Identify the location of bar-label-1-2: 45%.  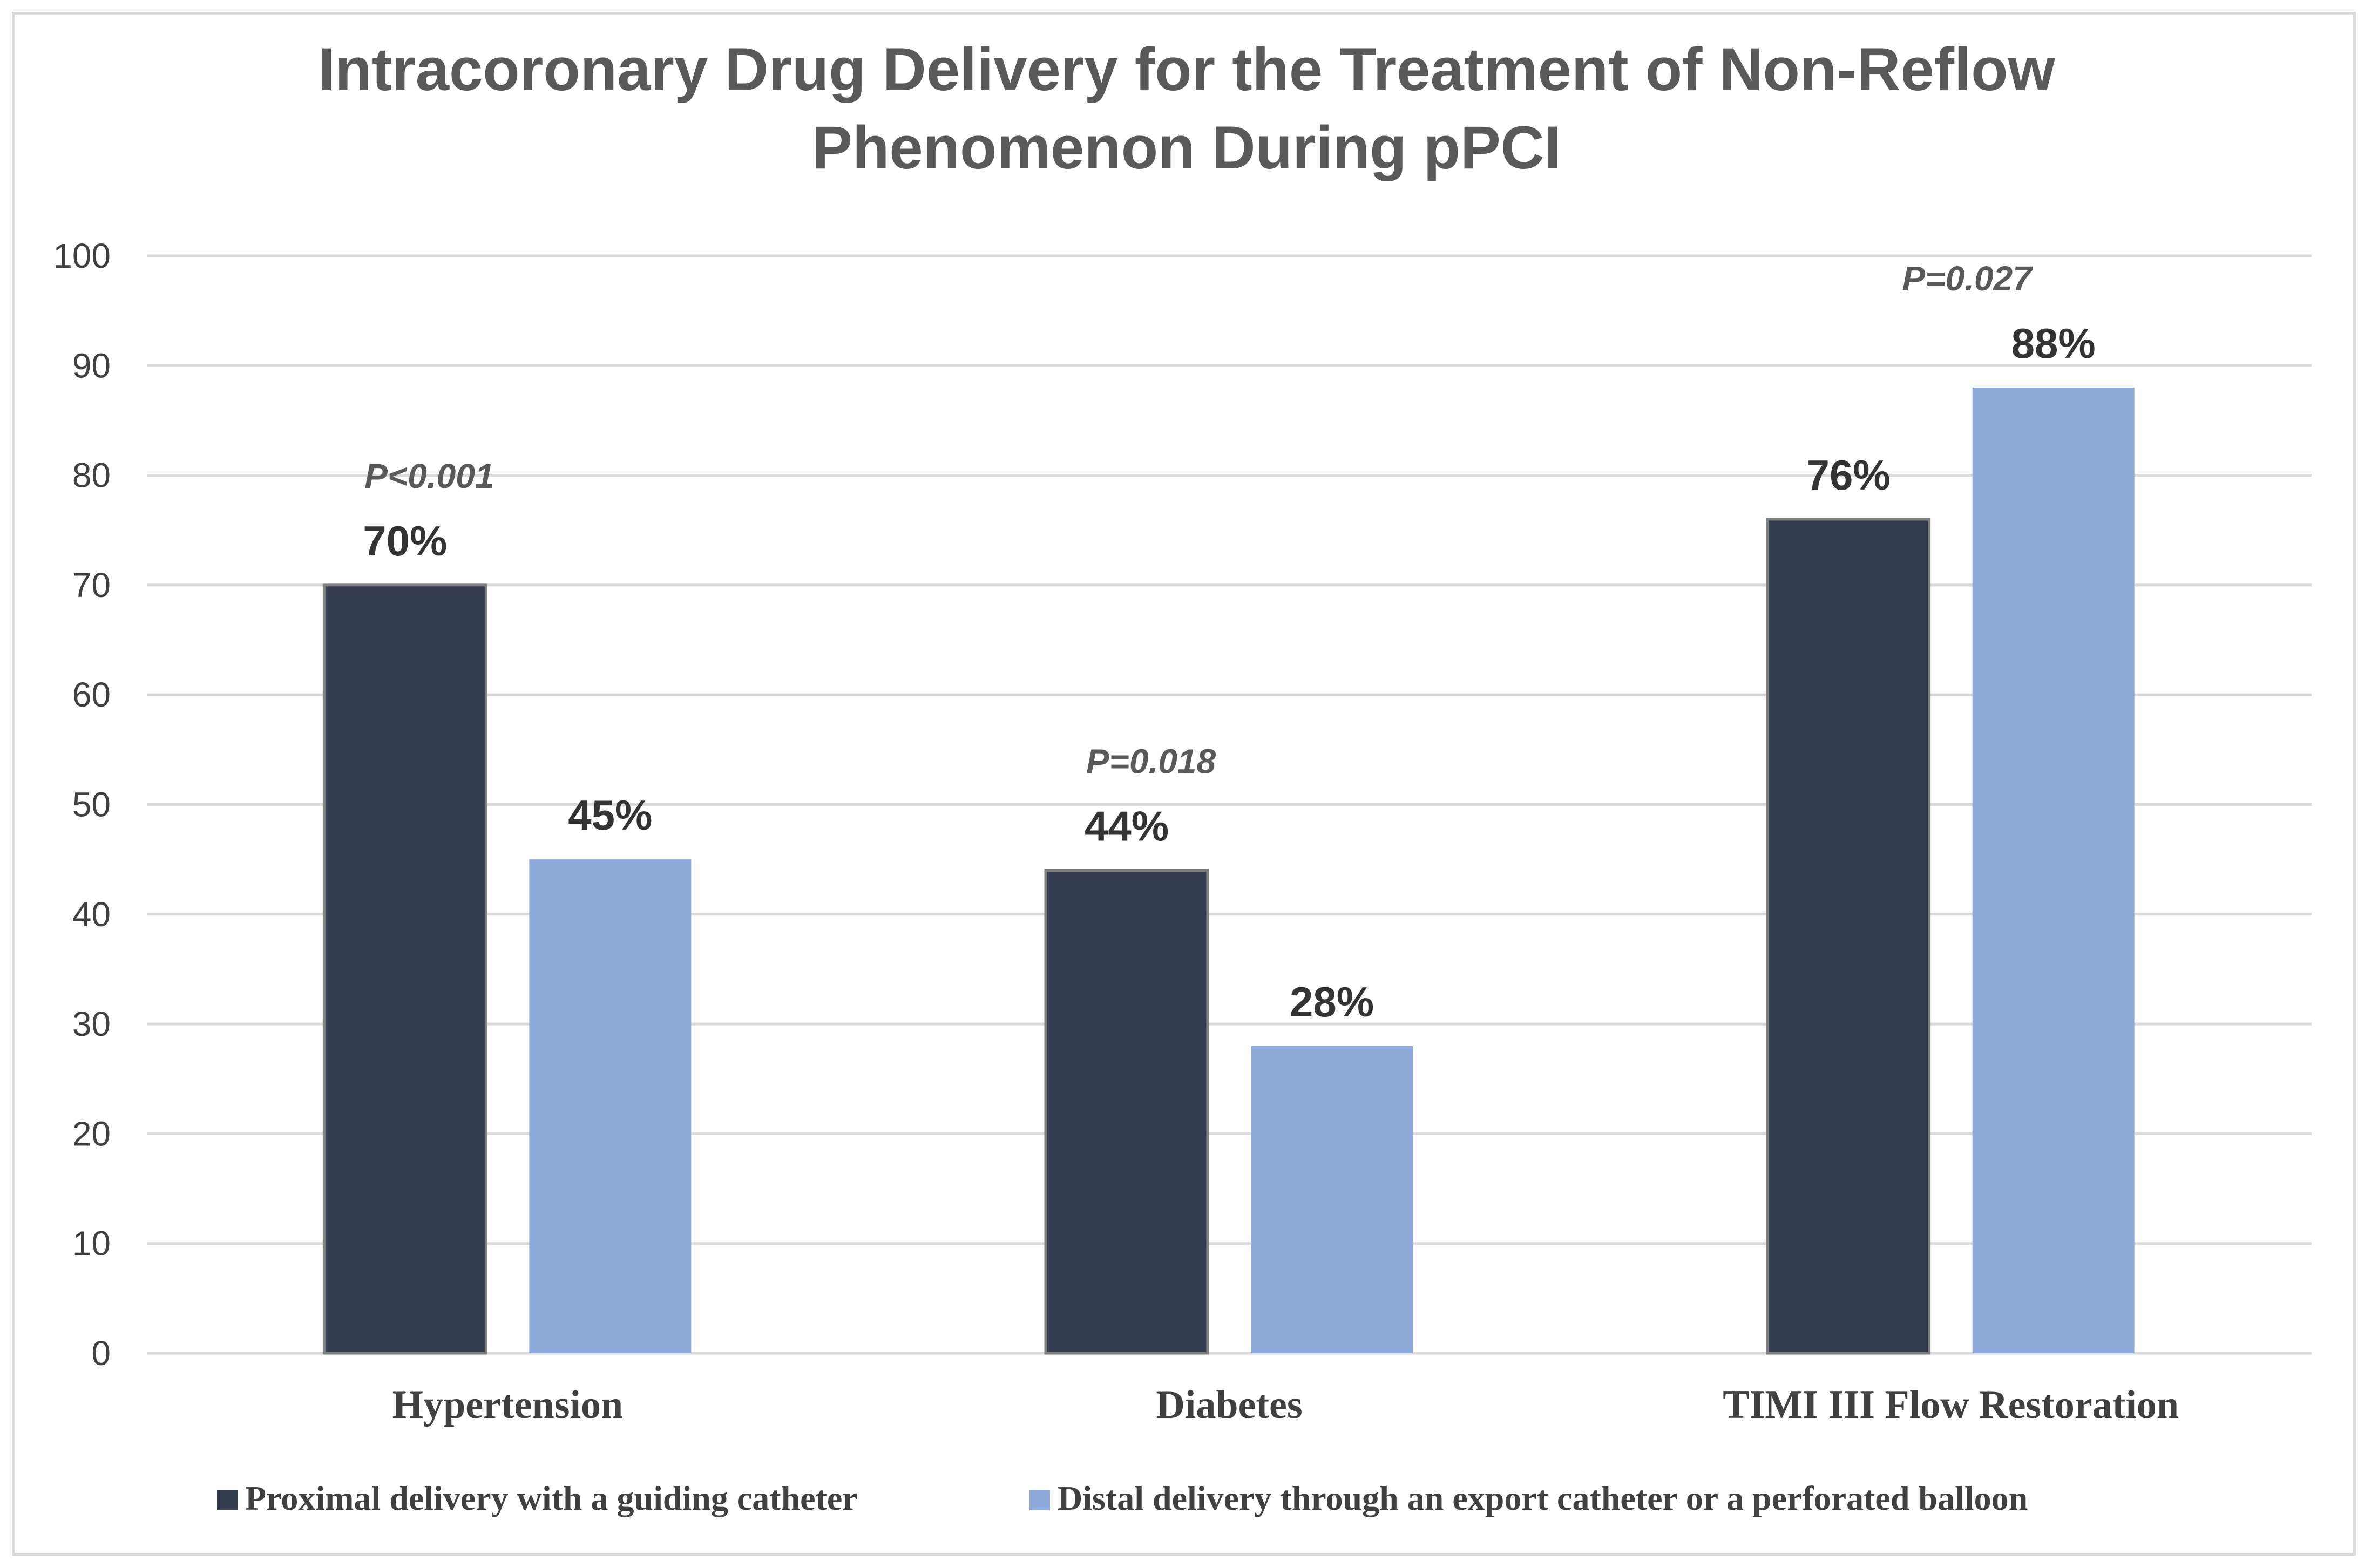
(610, 815).